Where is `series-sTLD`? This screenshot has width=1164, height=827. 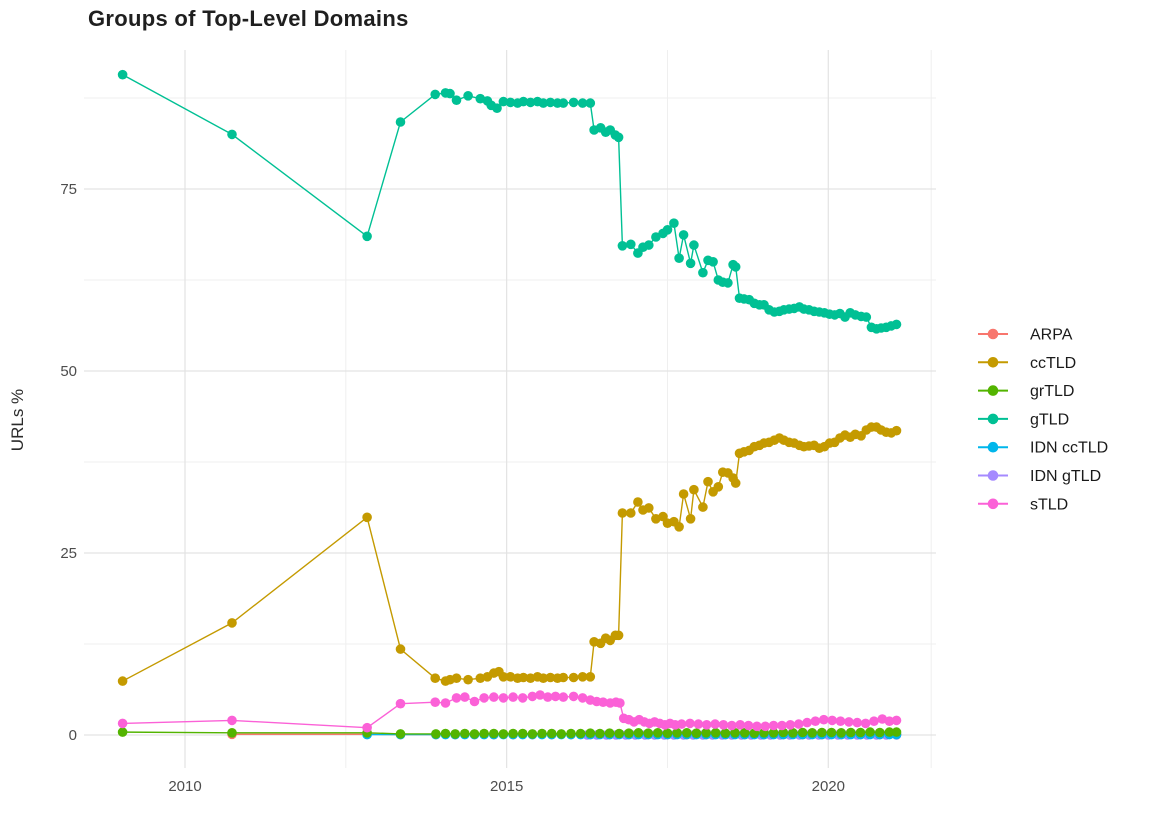 series-sTLD is located at coordinates (509, 711).